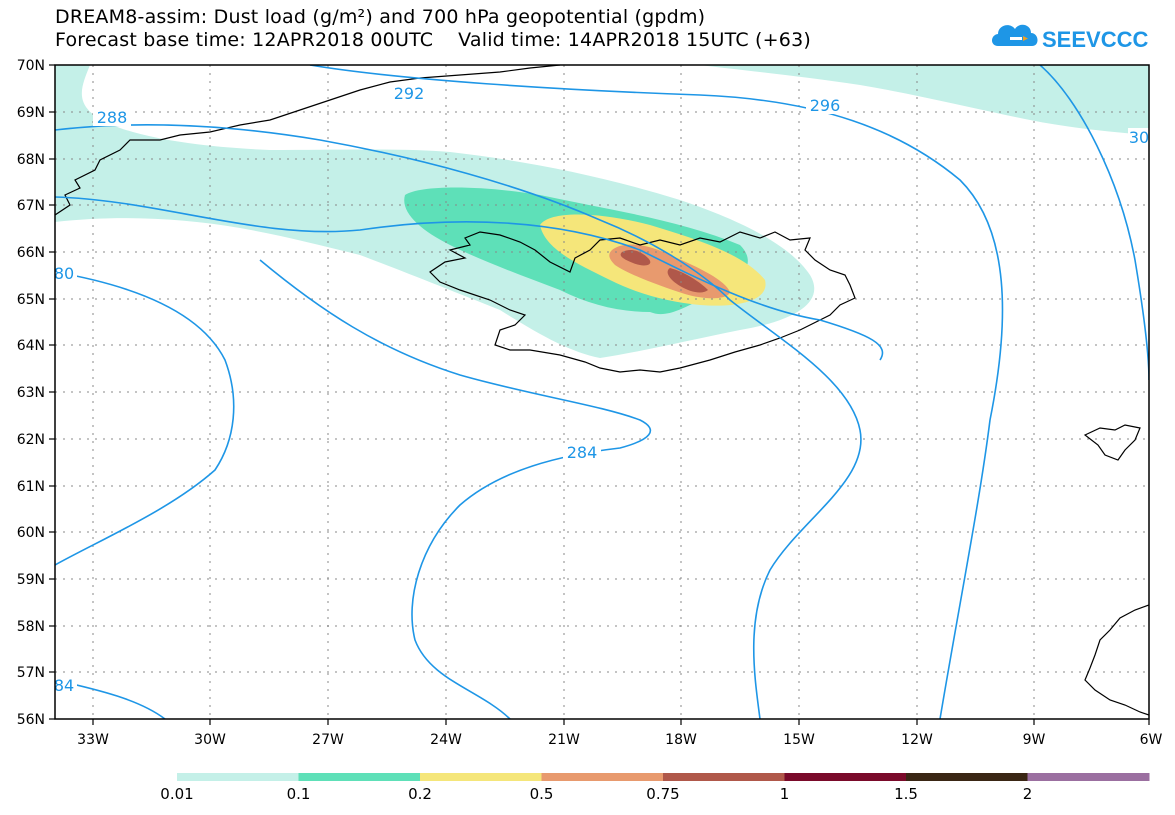 The height and width of the screenshot is (815, 1175). Describe the element at coordinates (112, 117) in the screenshot. I see `contour-label-288: 288` at that location.